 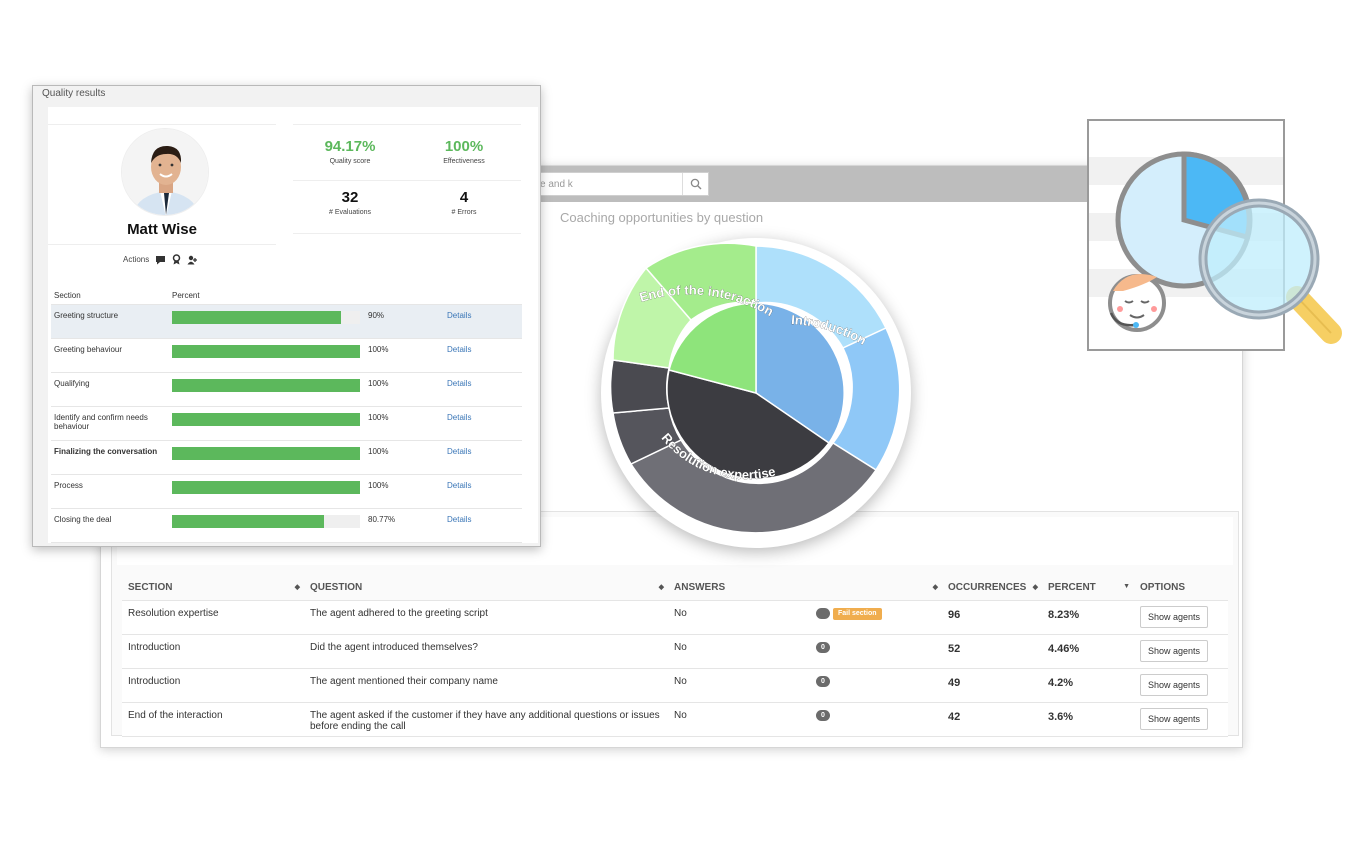 I want to click on cell-section: Resolution expertise, so click(x=213, y=617).